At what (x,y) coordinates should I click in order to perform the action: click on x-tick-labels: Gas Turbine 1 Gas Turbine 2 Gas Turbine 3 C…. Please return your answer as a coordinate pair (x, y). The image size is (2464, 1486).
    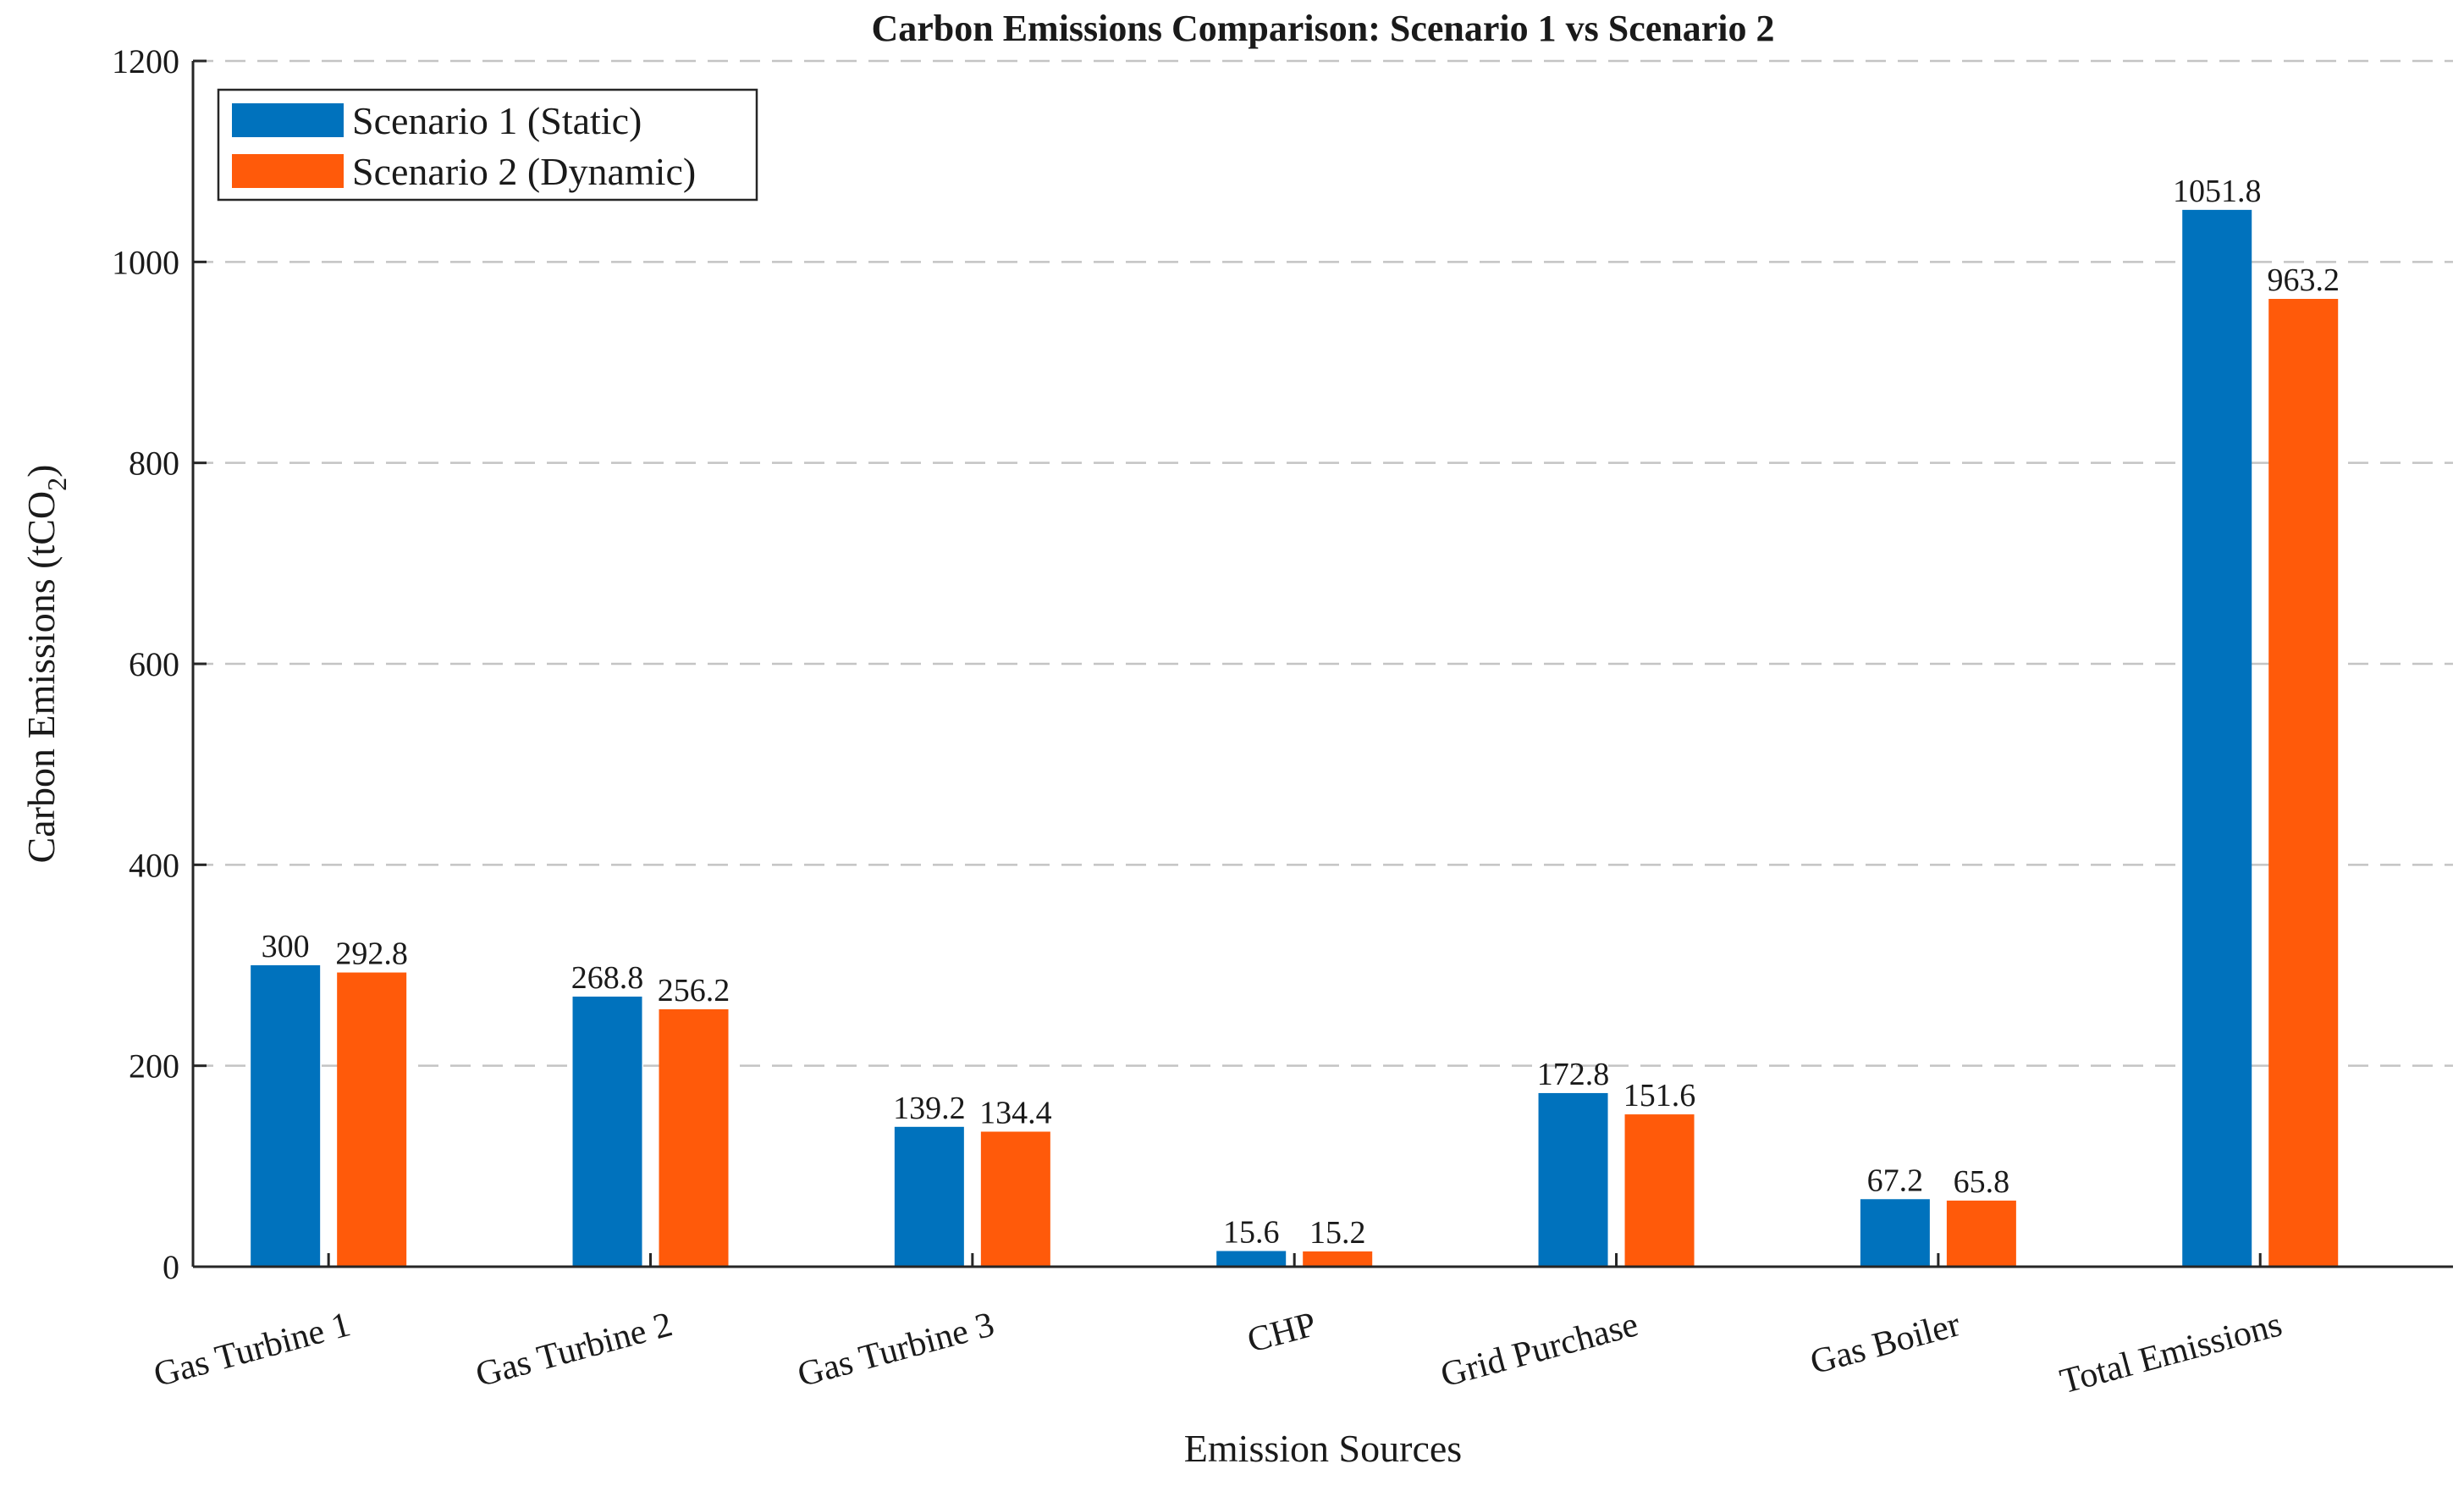
    Looking at the image, I should click on (1218, 1327).